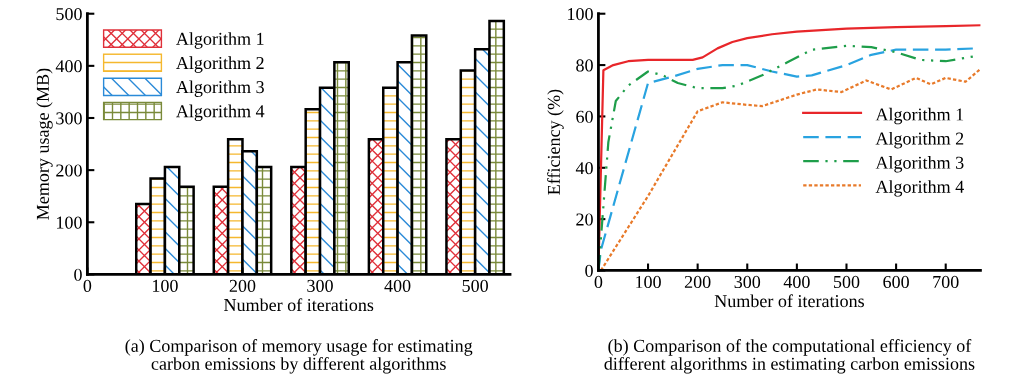 This screenshot has width=1016, height=392. What do you see at coordinates (299, 356) in the screenshot?
I see `text: (a) Comparison of memory usage for estimating carbon emissions by different algorithms` at bounding box center [299, 356].